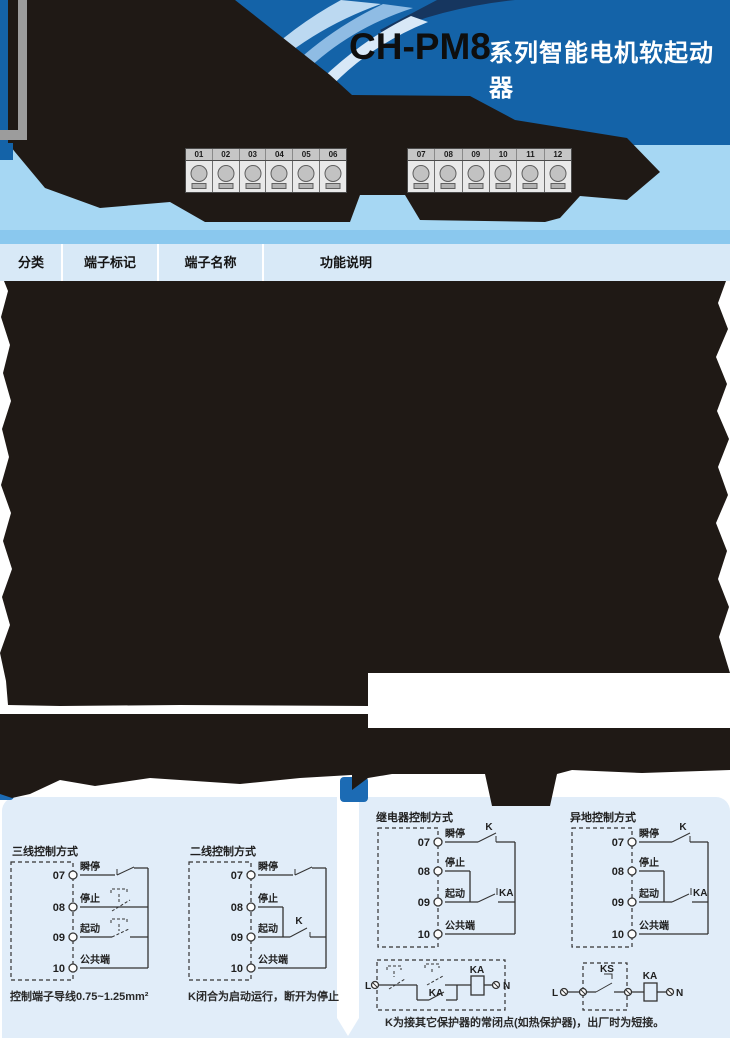 Image resolution: width=730 pixels, height=1038 pixels. What do you see at coordinates (226, 154) in the screenshot?
I see `terminal-number: 02` at bounding box center [226, 154].